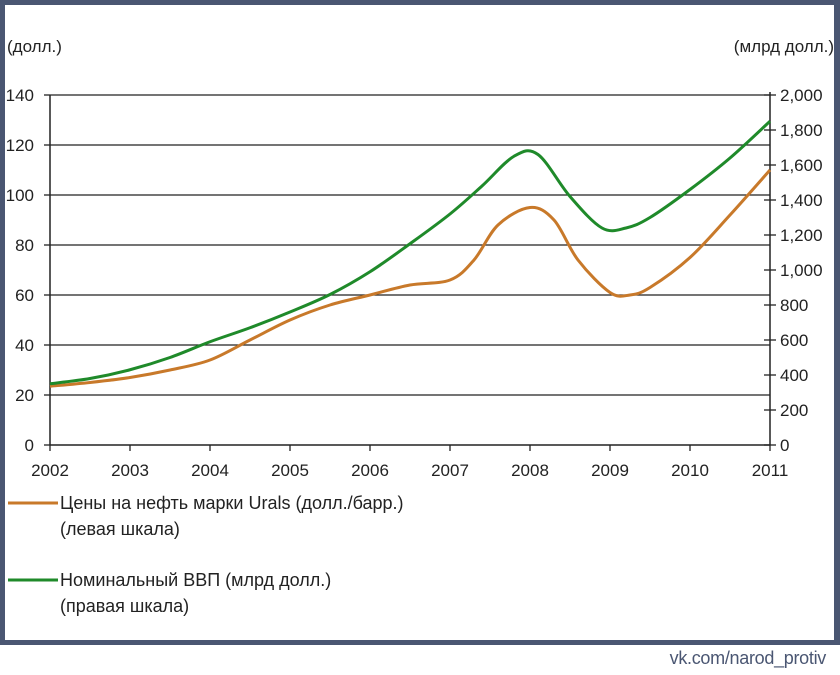  I want to click on right-tick-label: 1,800, so click(801, 130).